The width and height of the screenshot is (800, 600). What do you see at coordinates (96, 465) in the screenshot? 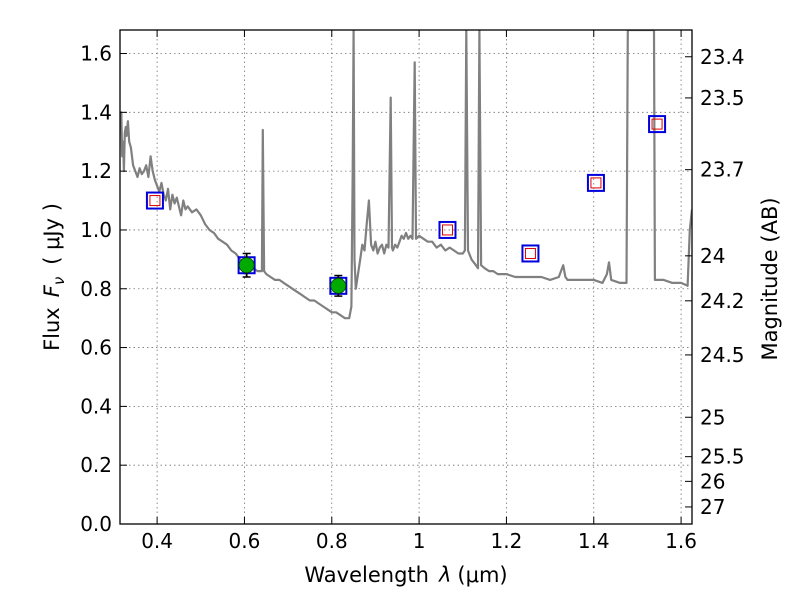
I see `y-tick-label: 0.2` at bounding box center [96, 465].